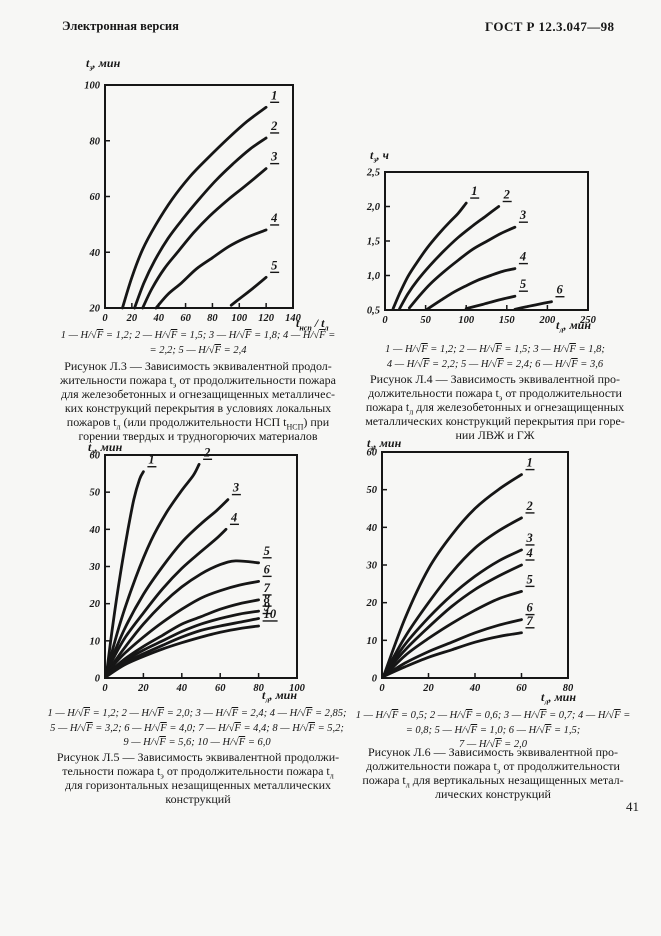 The width and height of the screenshot is (661, 936). I want to click on caption-line: лических конструкций, so click(493, 794).